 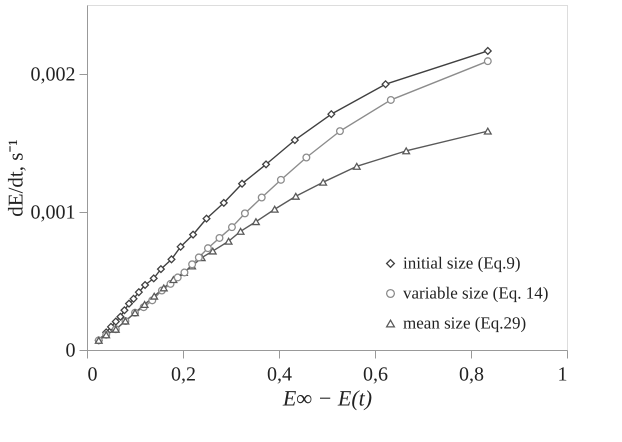 What do you see at coordinates (462, 263) in the screenshot?
I see `legend-label: initial size (Eq.9)` at bounding box center [462, 263].